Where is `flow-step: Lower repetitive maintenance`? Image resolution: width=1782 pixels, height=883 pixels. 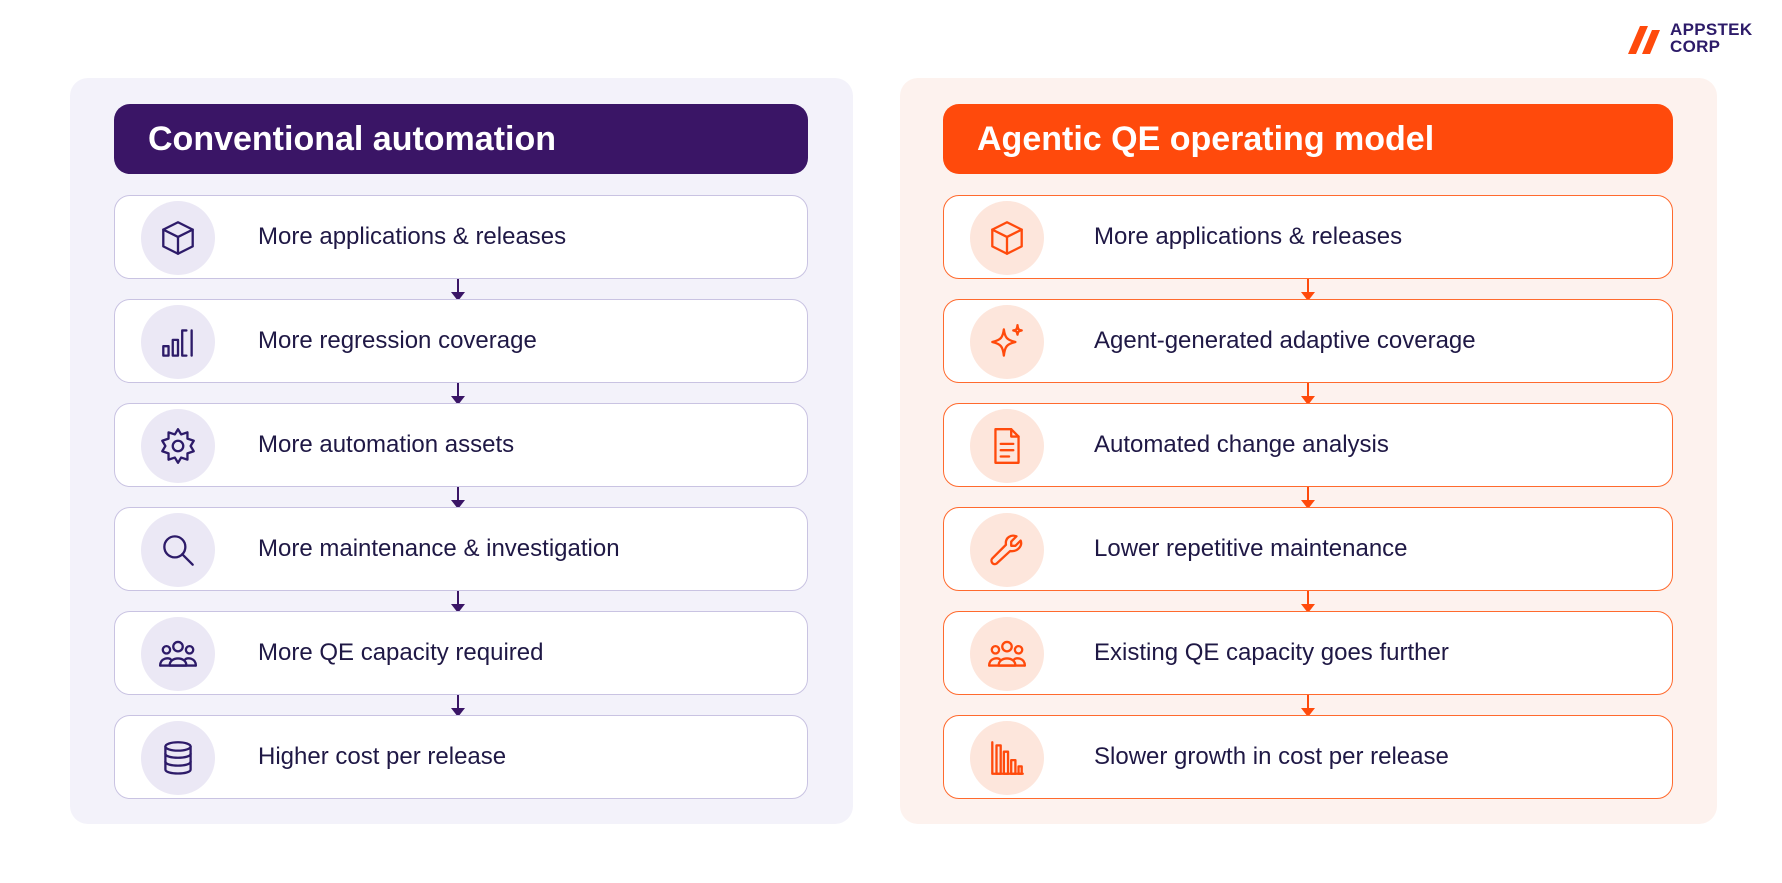
flow-step: Lower repetitive maintenance is located at coordinates (1308, 549).